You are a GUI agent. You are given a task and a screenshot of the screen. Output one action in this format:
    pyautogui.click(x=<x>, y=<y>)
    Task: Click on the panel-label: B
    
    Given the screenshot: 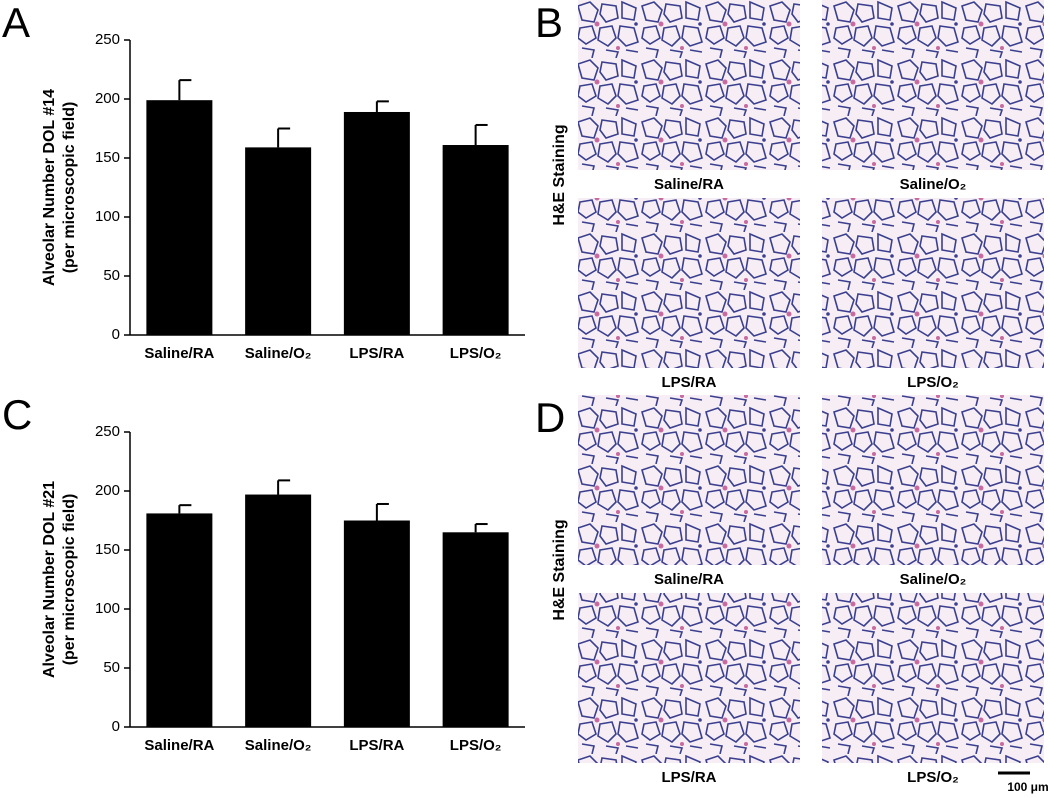 What is the action you would take?
    pyautogui.click(x=549, y=23)
    